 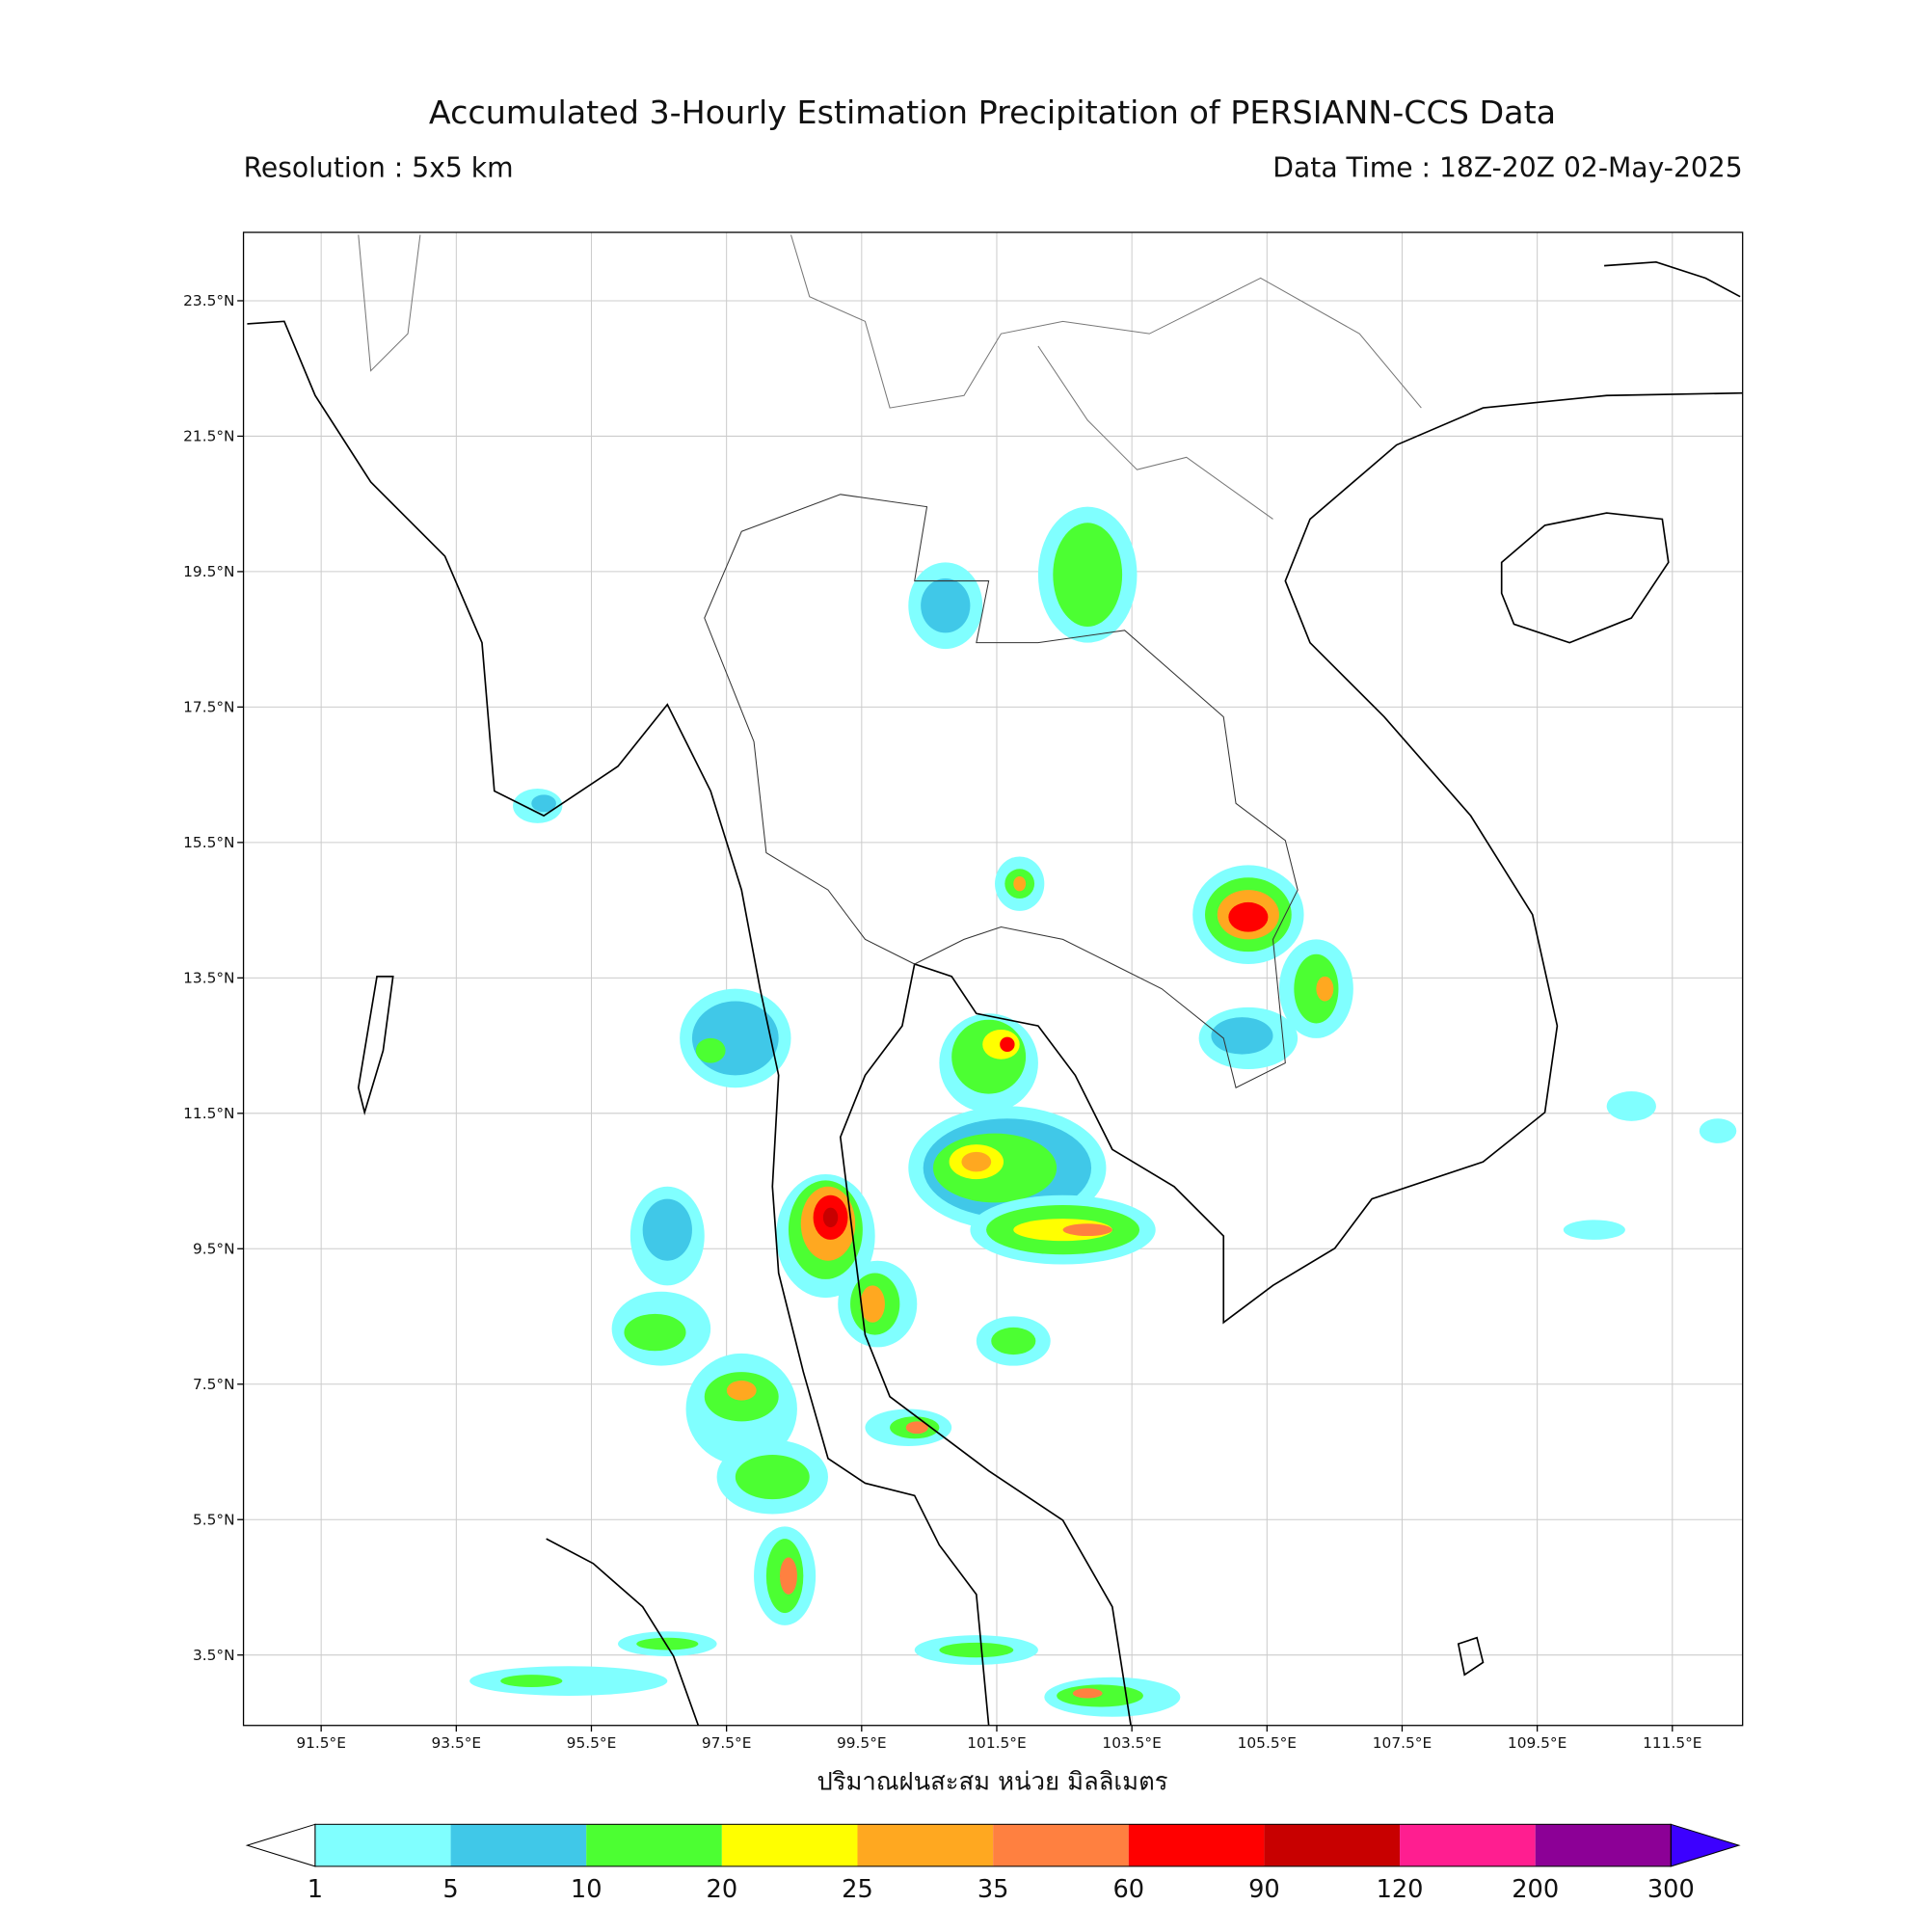 What do you see at coordinates (992, 1782) in the screenshot?
I see `x-axis-label: ปริมาณฝนสะสม หน่วย มิลลิเมตร` at bounding box center [992, 1782].